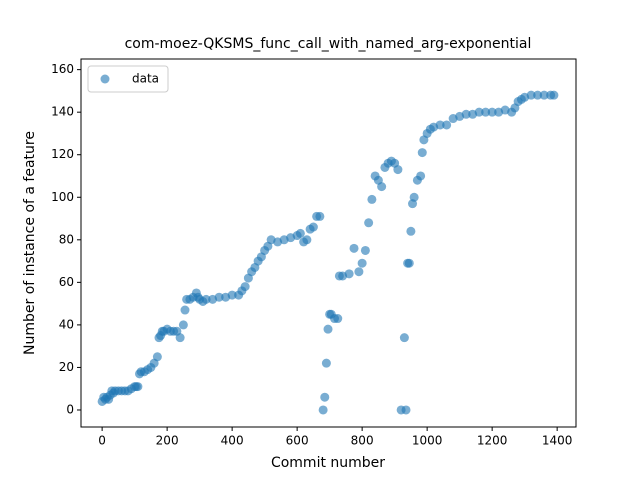  I want to click on x-tick-label: 1000, so click(427, 441).